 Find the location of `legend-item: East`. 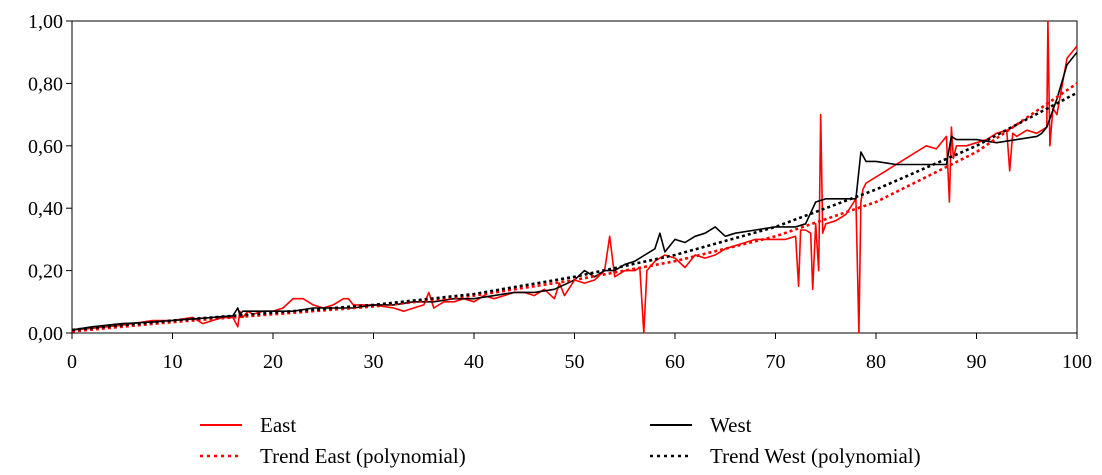

legend-item: East is located at coordinates (248, 425).